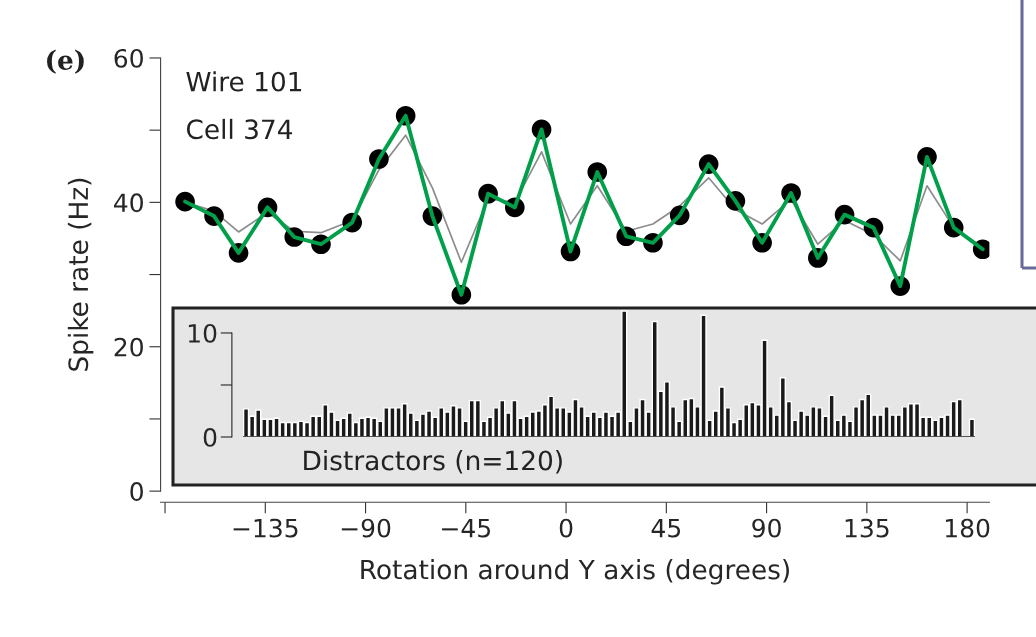 The width and height of the screenshot is (1036, 637). Describe the element at coordinates (366, 528) in the screenshot. I see `x-tick-label: −90` at that location.